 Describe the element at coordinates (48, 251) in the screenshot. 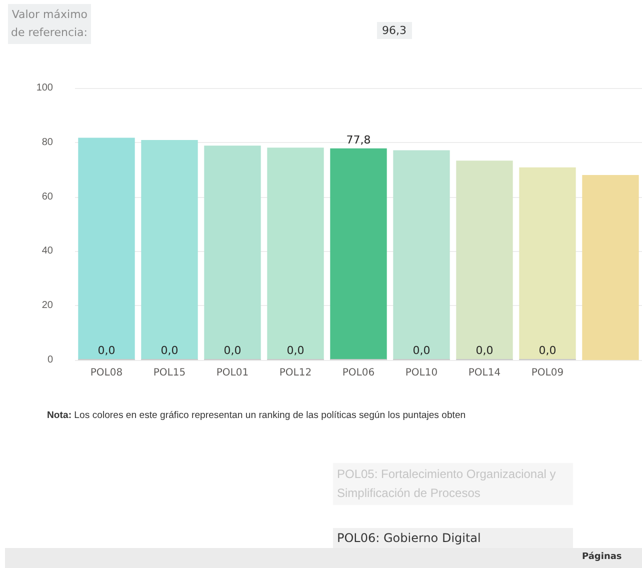

I see `y-tick-label: 40` at that location.